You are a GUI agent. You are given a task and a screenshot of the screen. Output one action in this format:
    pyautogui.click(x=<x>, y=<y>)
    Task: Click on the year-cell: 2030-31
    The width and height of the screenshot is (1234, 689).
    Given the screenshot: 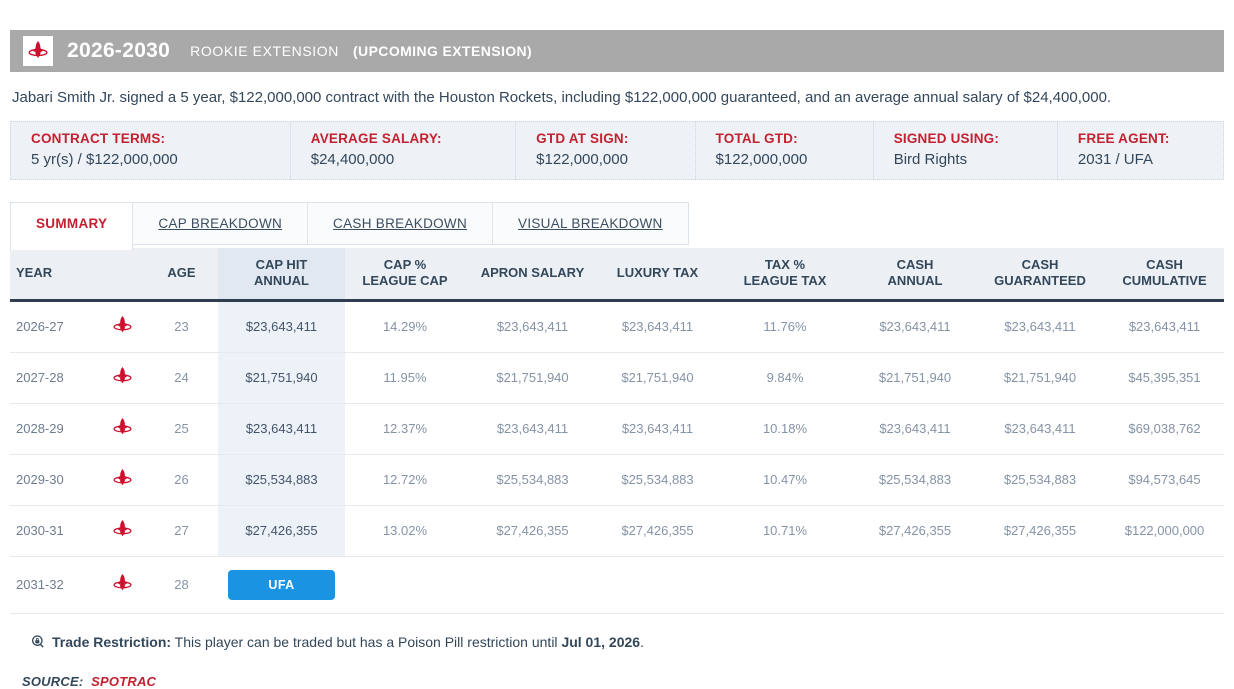 What is the action you would take?
    pyautogui.click(x=55, y=531)
    